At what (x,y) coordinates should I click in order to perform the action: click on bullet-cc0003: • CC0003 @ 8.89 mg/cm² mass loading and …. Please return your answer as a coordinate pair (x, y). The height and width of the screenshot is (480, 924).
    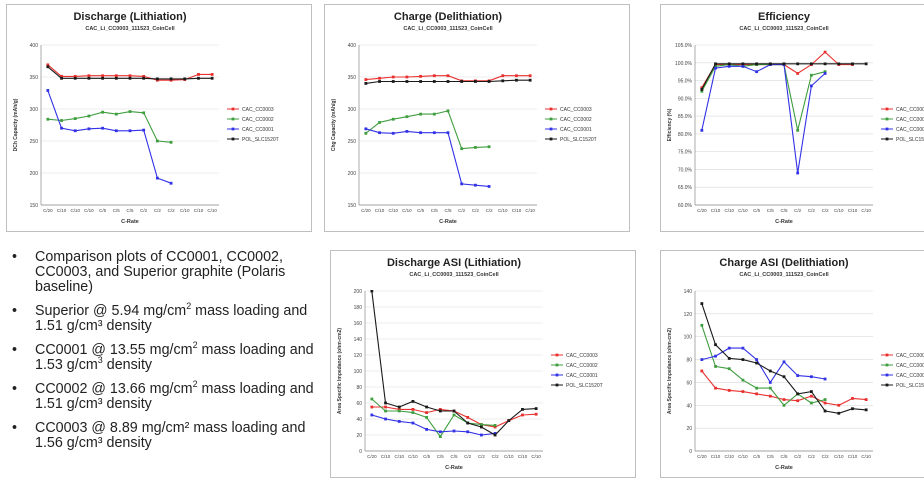
    Looking at the image, I should click on (169, 436).